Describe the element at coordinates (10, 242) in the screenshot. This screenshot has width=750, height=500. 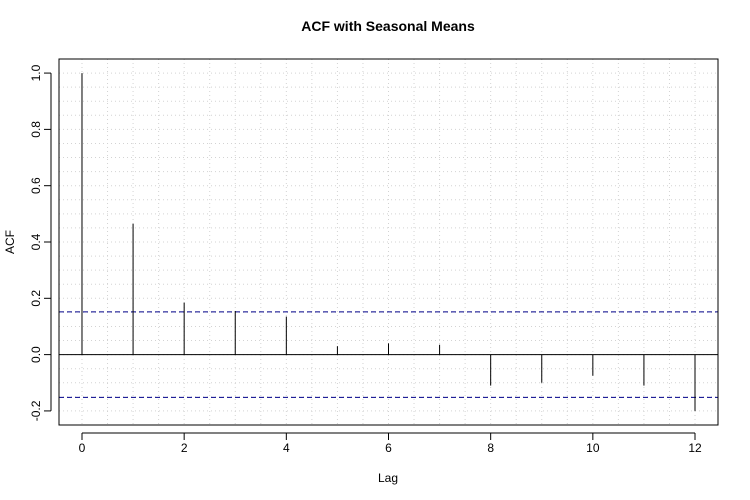
I see `y-axis-label: ACF` at that location.